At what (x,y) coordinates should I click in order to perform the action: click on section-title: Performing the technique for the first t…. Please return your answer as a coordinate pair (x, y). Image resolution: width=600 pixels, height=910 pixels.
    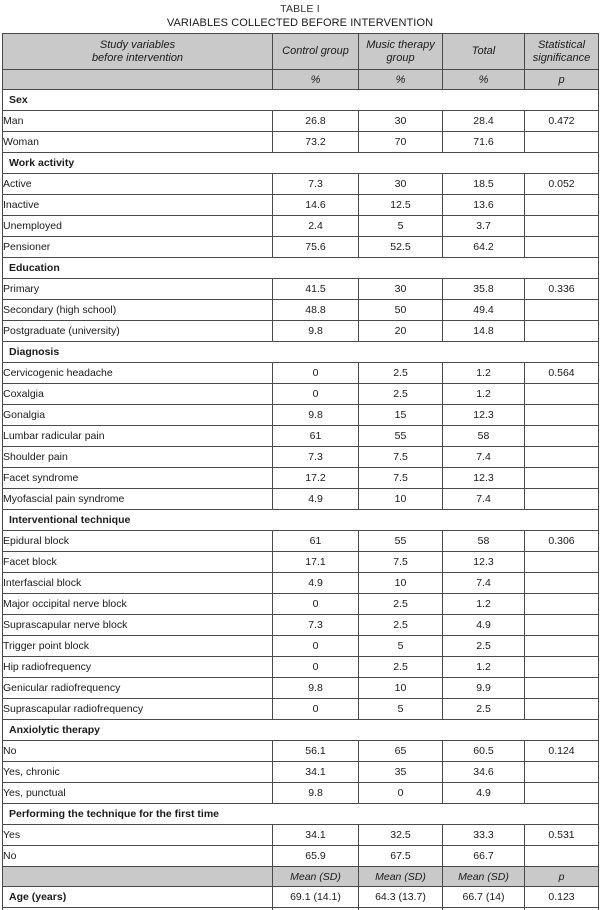
    Looking at the image, I should click on (300, 814).